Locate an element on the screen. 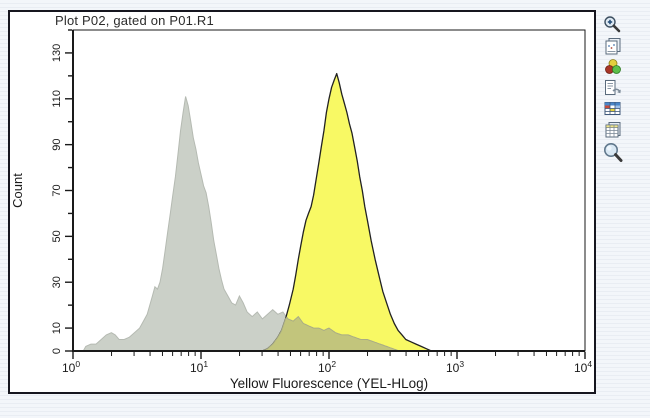  copy-plot-icon is located at coordinates (613, 45).